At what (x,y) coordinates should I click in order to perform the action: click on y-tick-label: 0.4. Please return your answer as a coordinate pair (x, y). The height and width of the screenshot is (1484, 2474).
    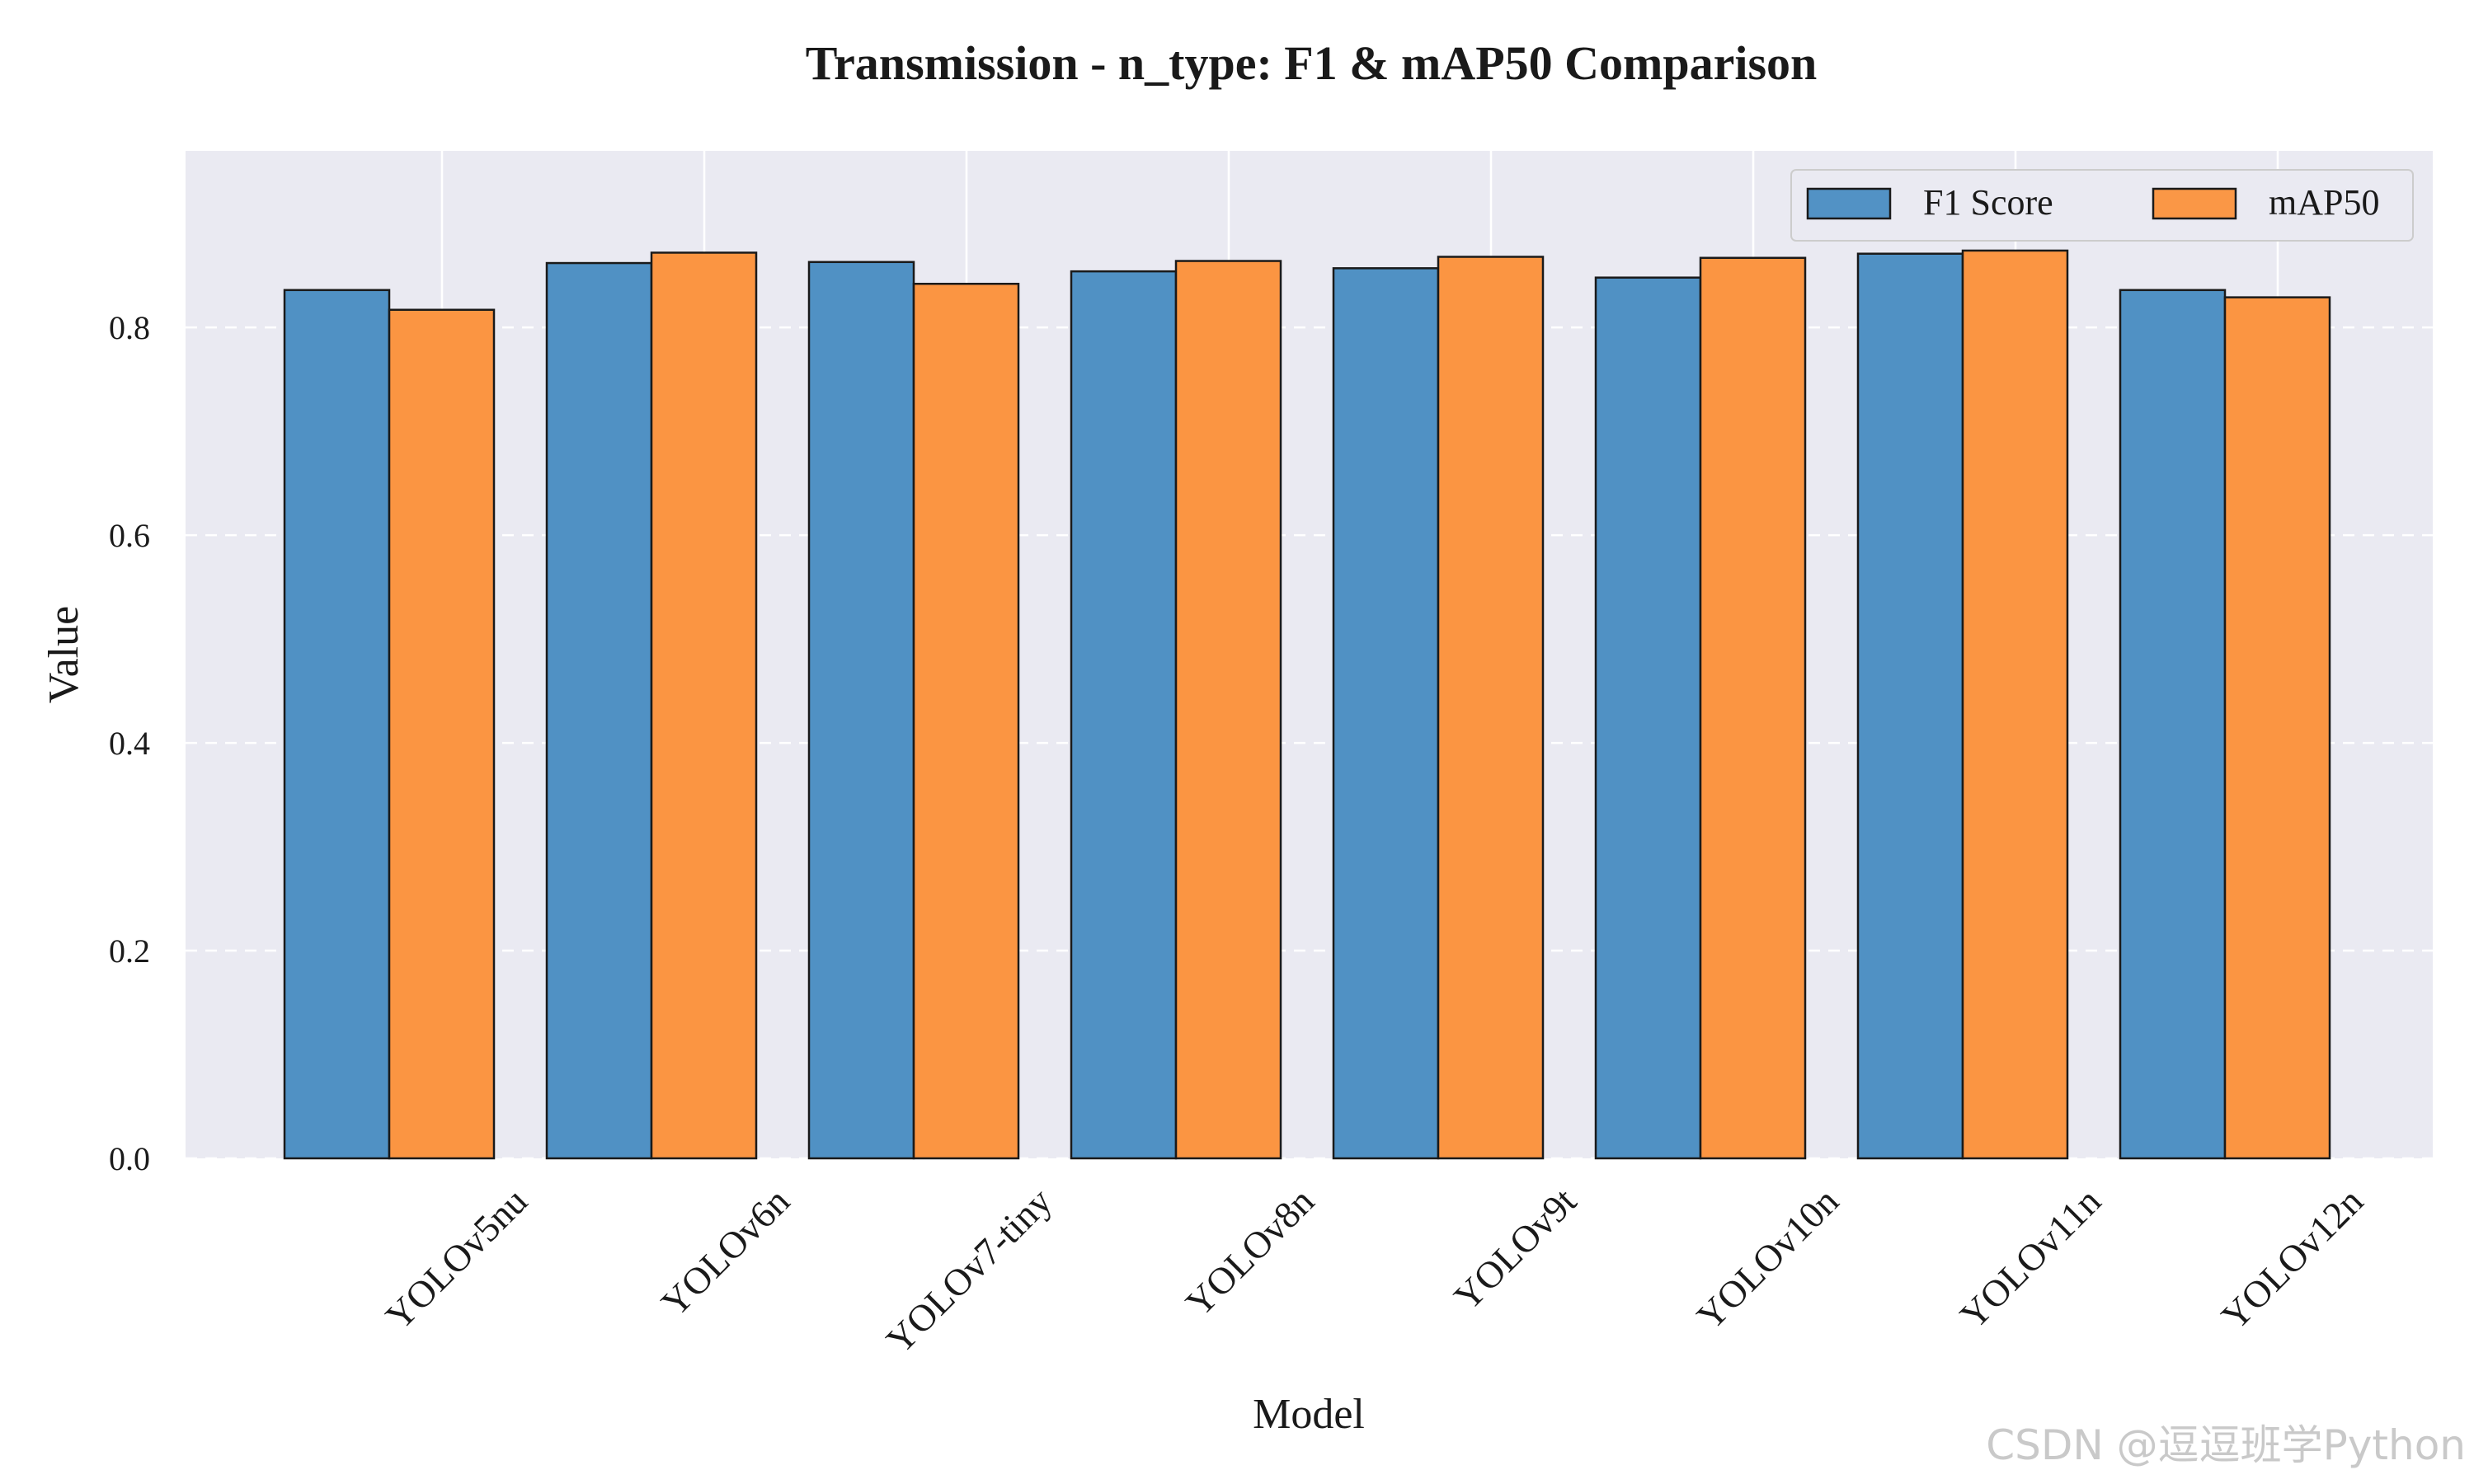
    Looking at the image, I should click on (129, 743).